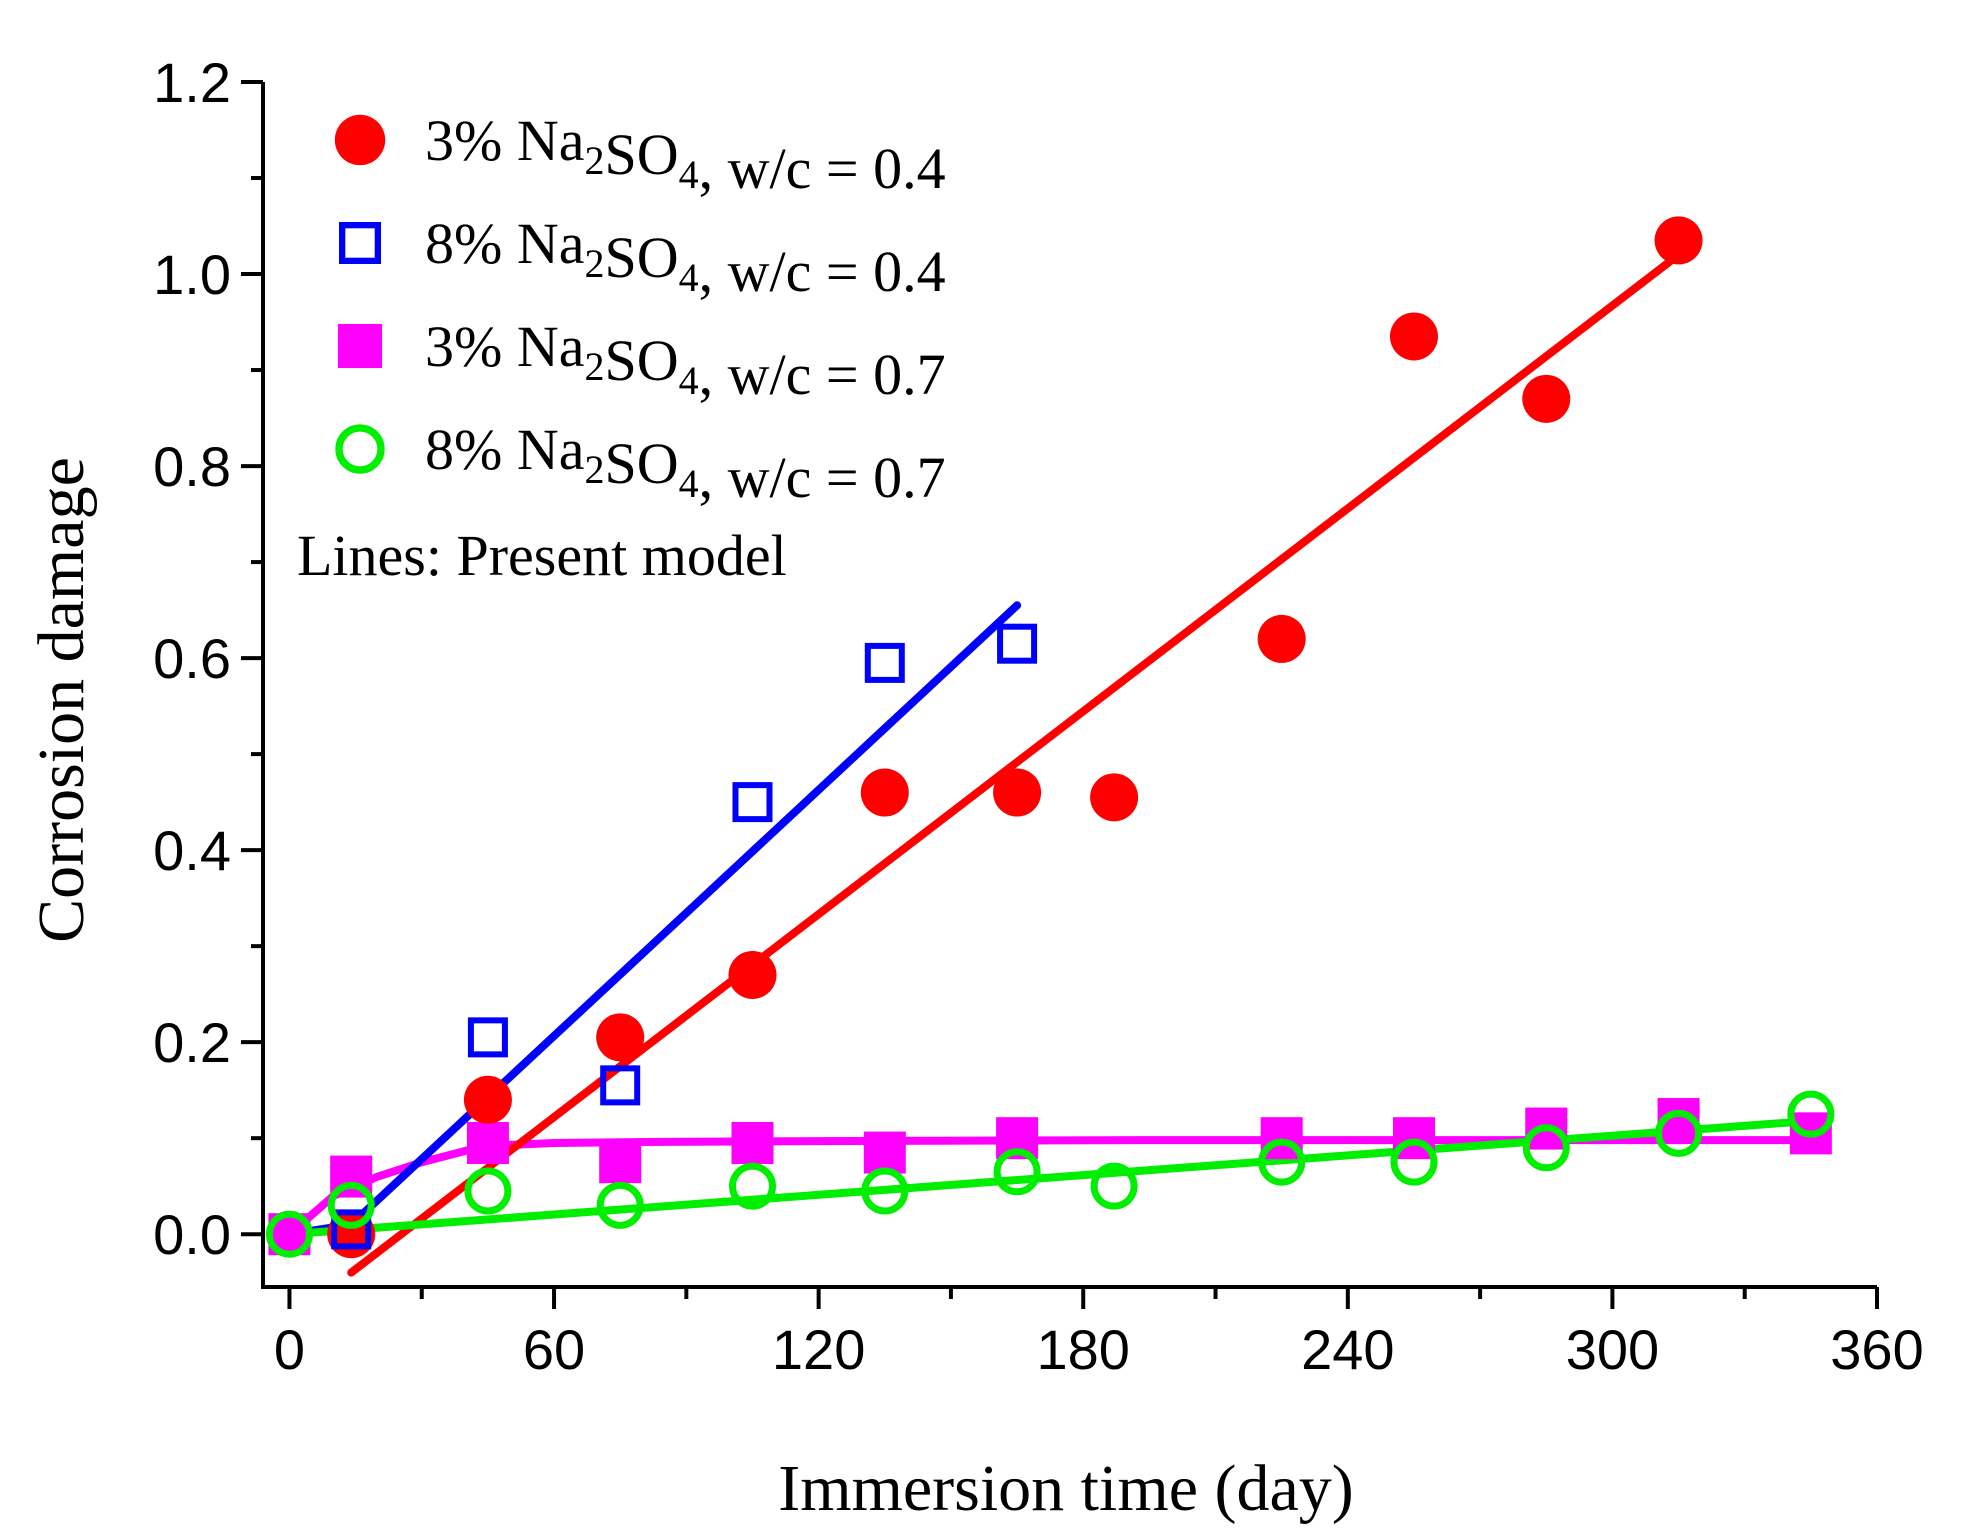  Describe the element at coordinates (1876, 1349) in the screenshot. I see `x-tick-label: 360` at that location.